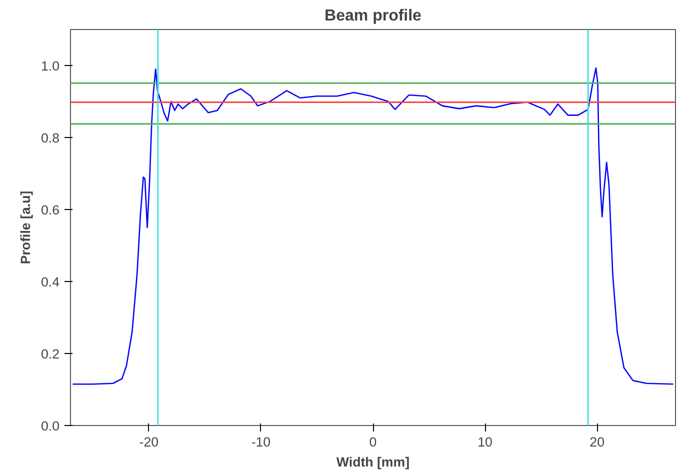 This screenshot has width=694, height=476. I want to click on y-tick-label: 0.4, so click(50, 282).